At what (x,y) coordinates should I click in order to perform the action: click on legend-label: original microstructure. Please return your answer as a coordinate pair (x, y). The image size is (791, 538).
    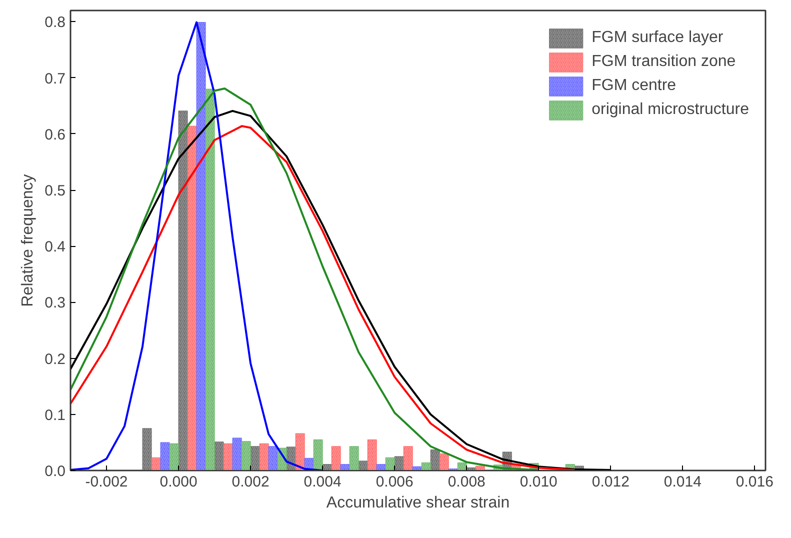
    Looking at the image, I should click on (670, 110).